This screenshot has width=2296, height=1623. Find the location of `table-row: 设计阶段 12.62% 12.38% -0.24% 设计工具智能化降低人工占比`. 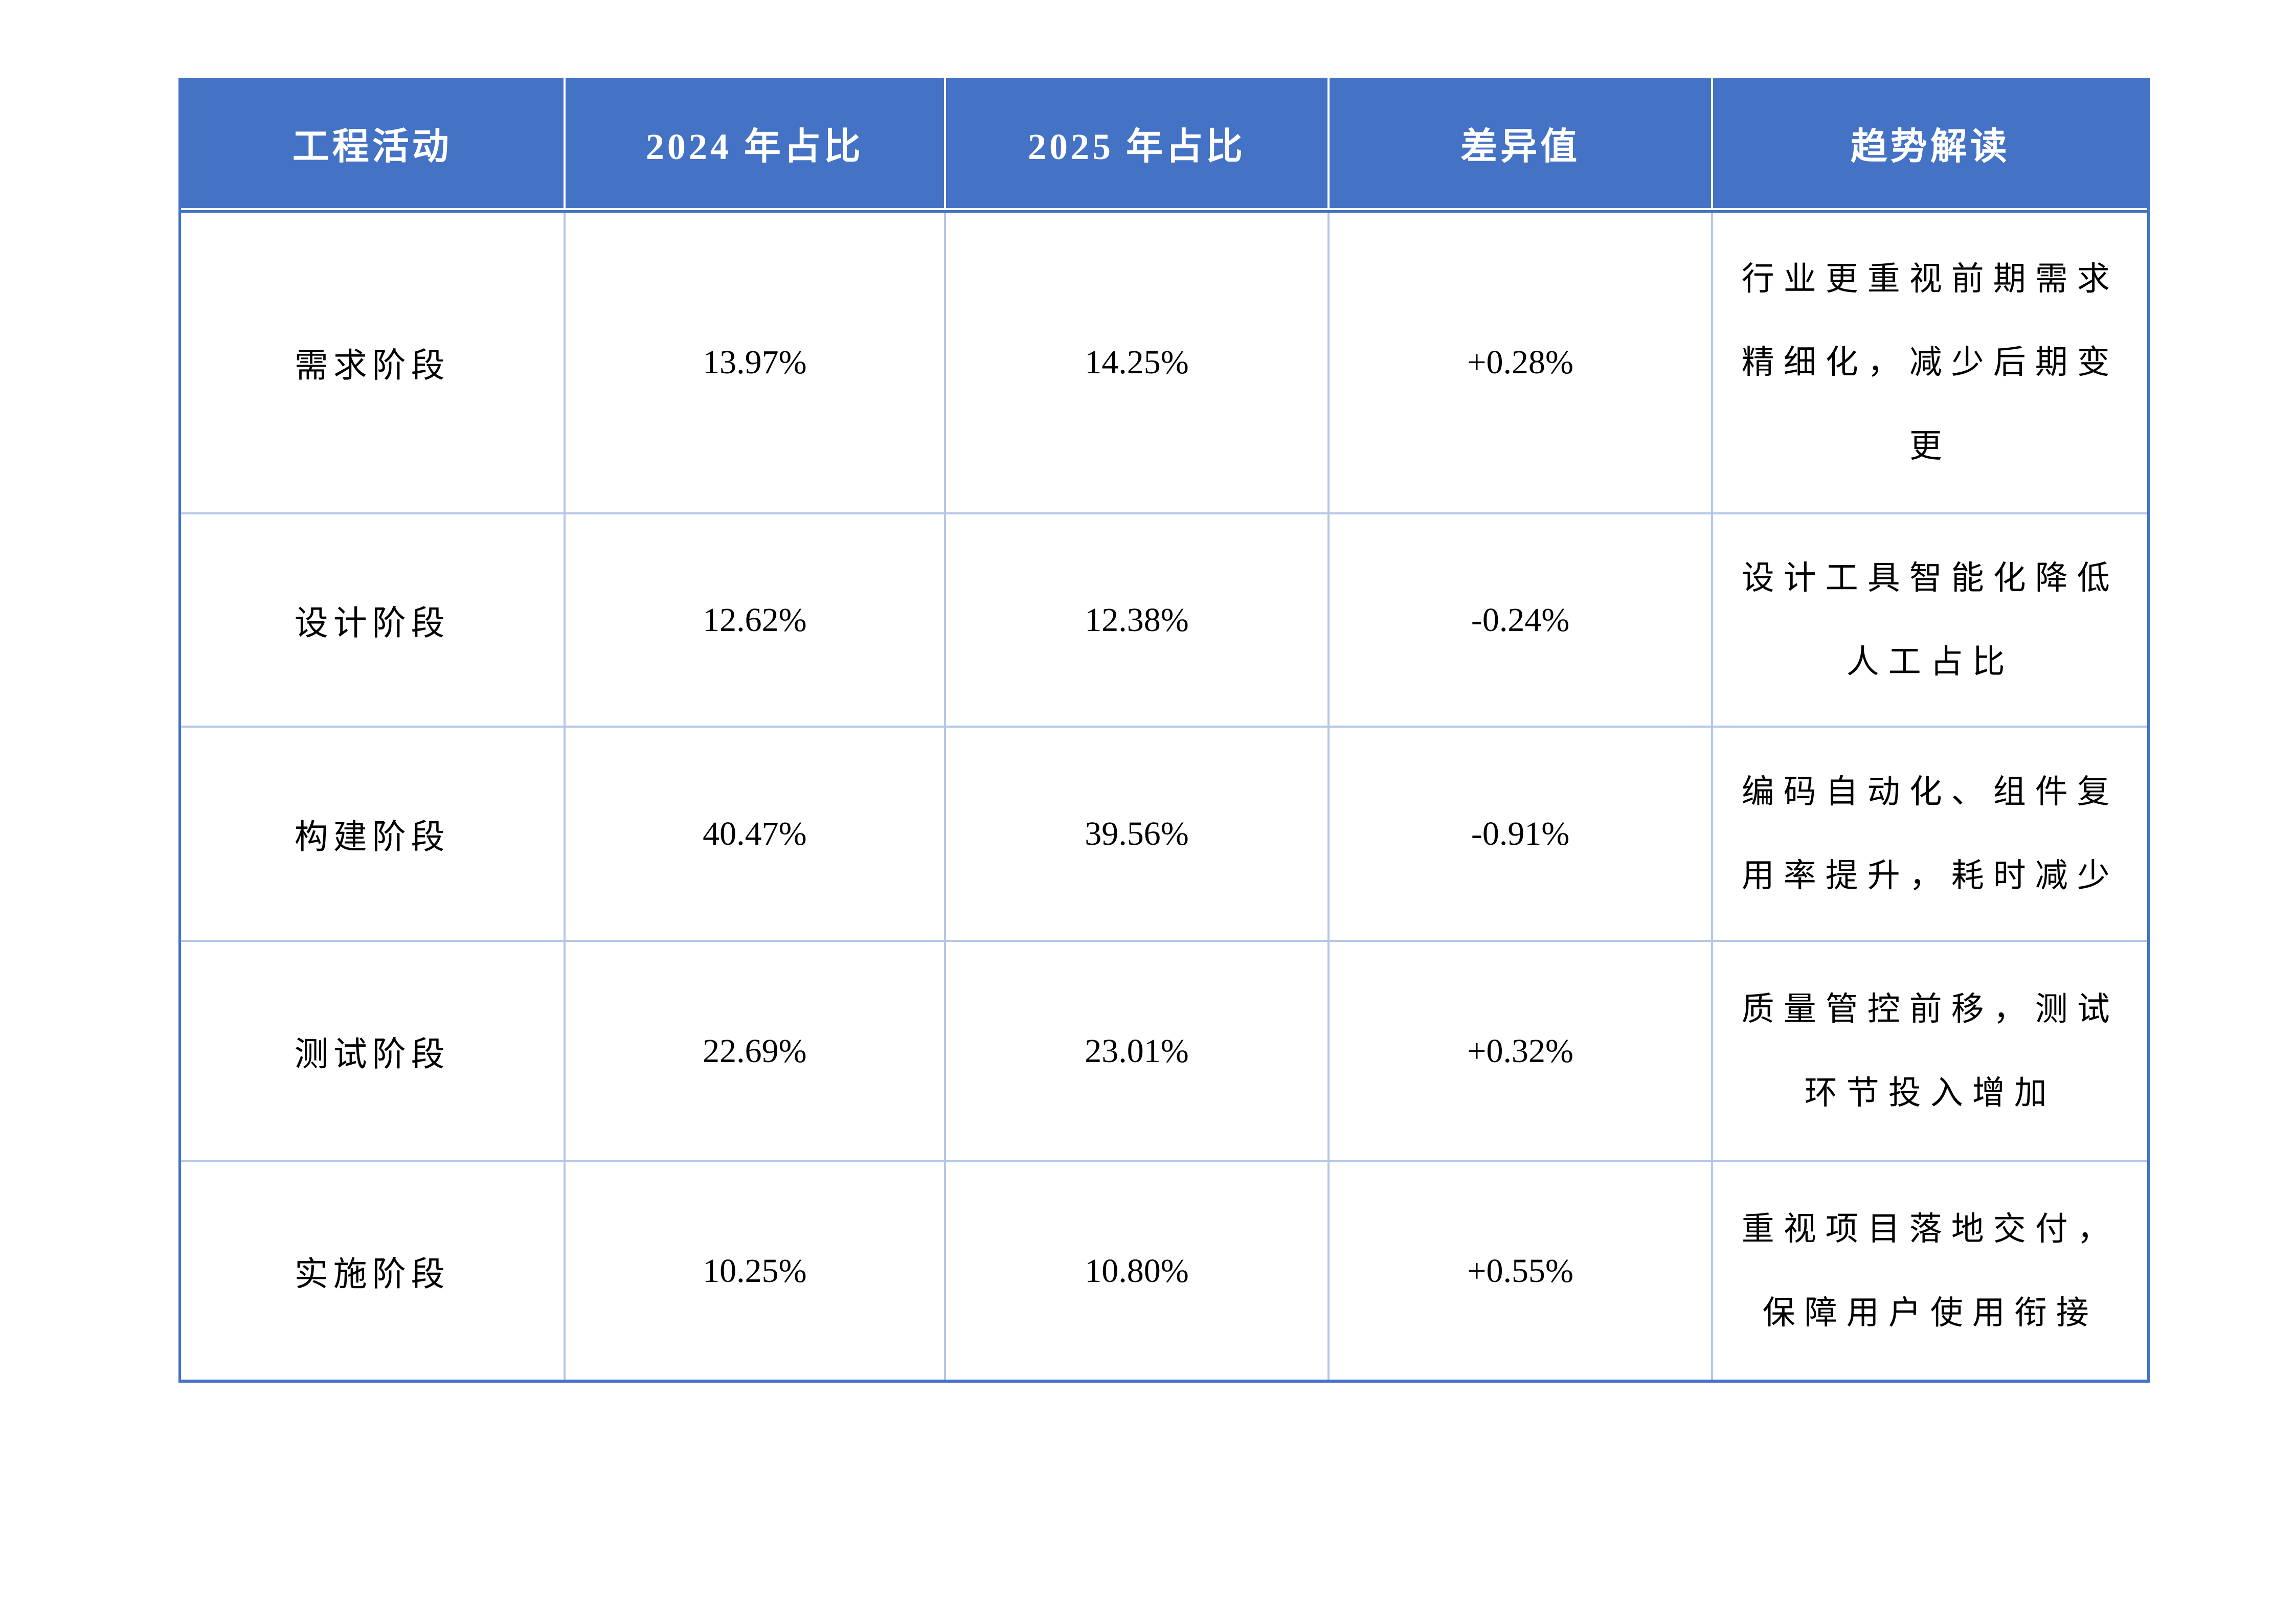

table-row: 设计阶段 12.62% 12.38% -0.24% 设计工具智能化降低人工占比 is located at coordinates (1164, 619).